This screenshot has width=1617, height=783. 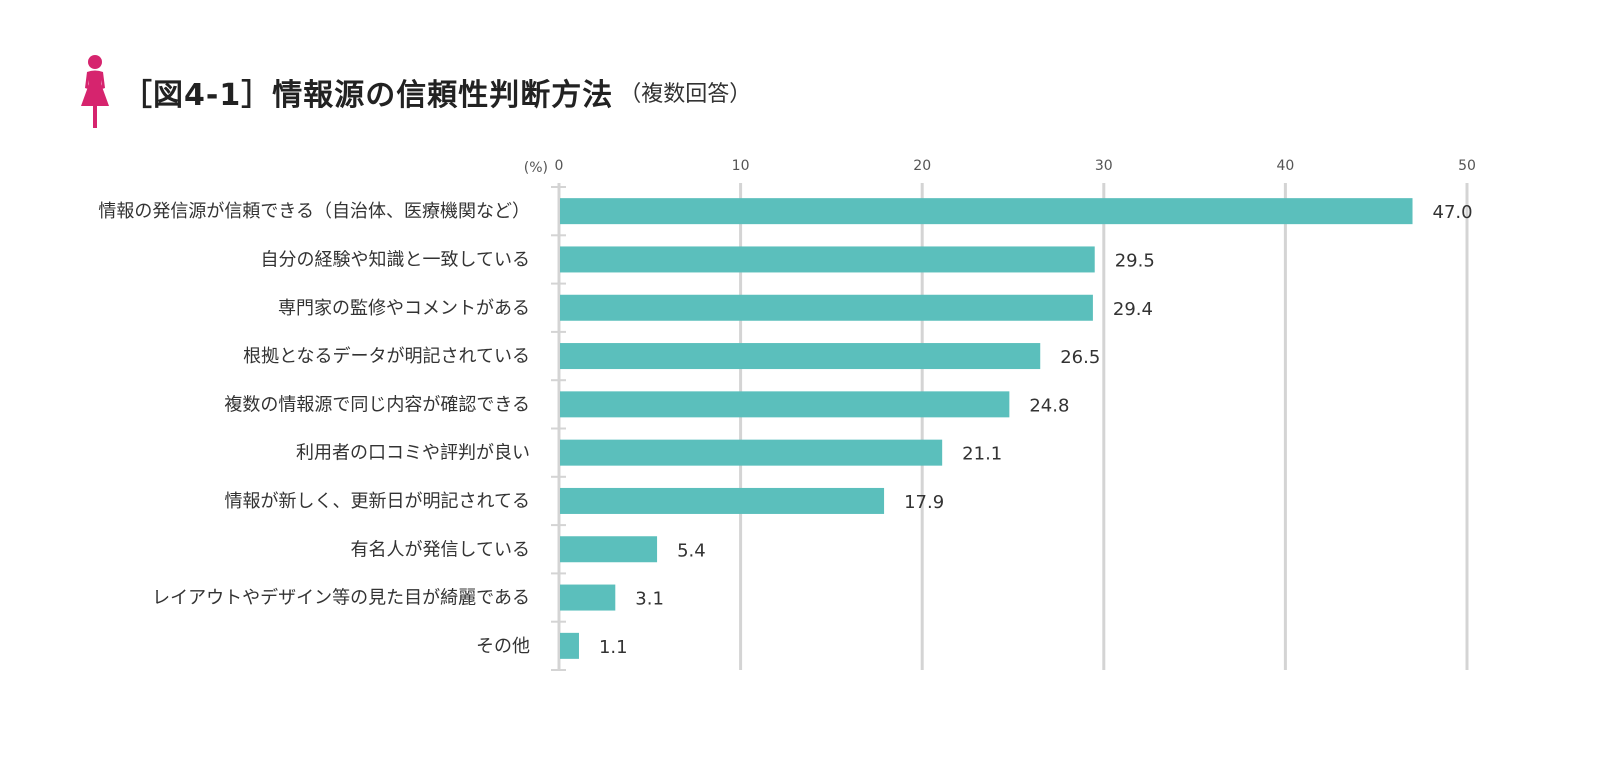 What do you see at coordinates (982, 454) in the screenshot?
I see `value-label-6: 21.1` at bounding box center [982, 454].